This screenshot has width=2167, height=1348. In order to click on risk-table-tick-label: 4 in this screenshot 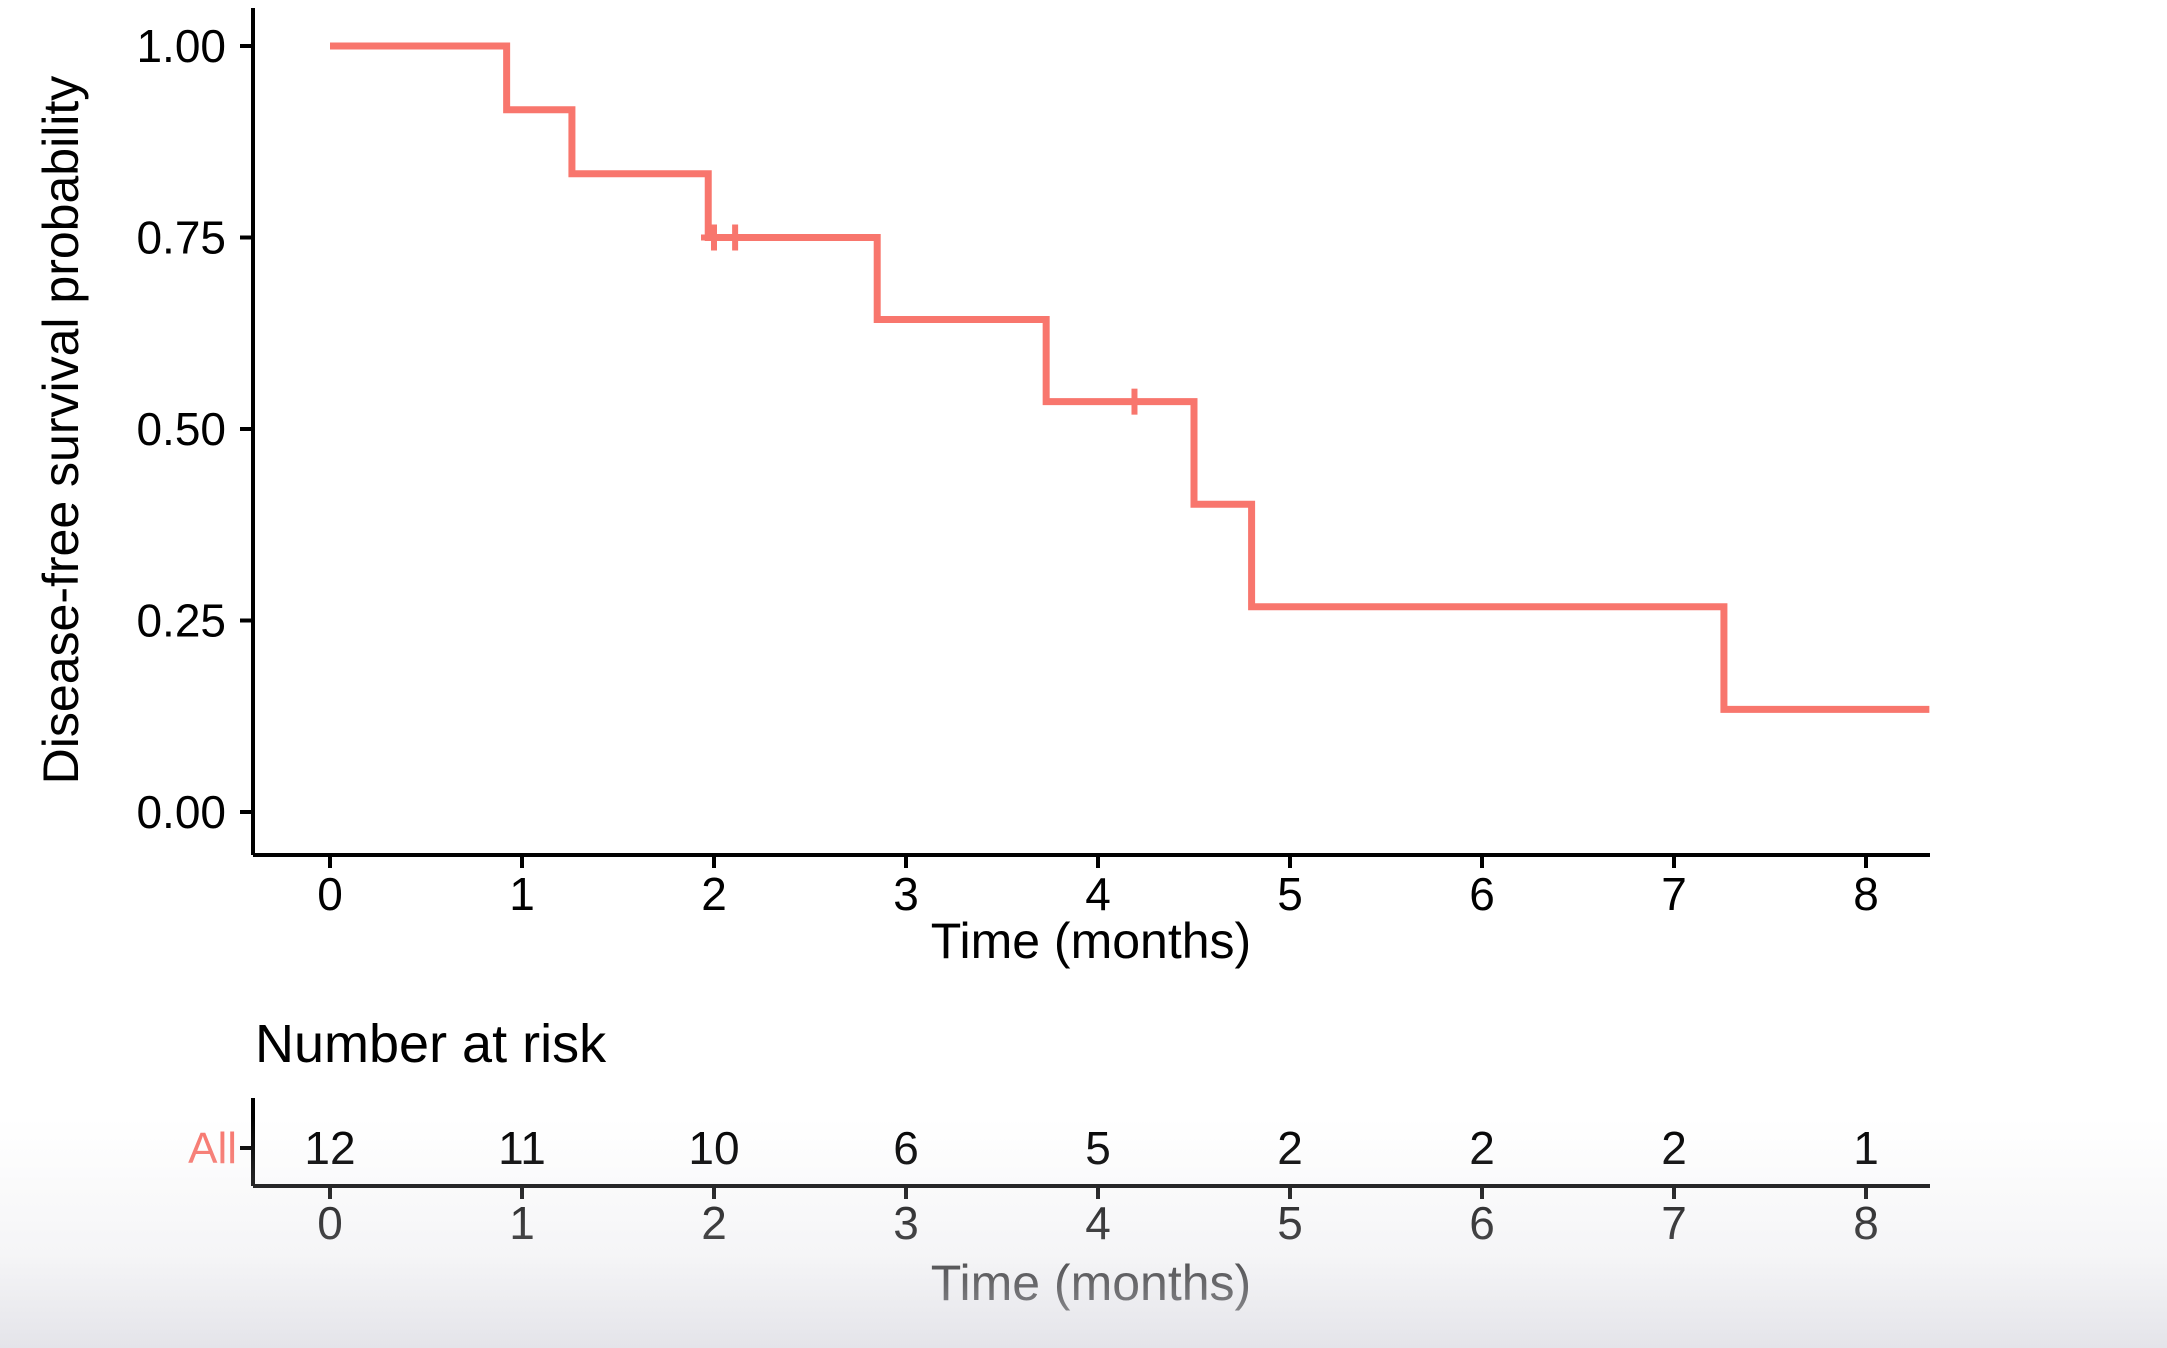, I will do `click(1098, 1223)`.